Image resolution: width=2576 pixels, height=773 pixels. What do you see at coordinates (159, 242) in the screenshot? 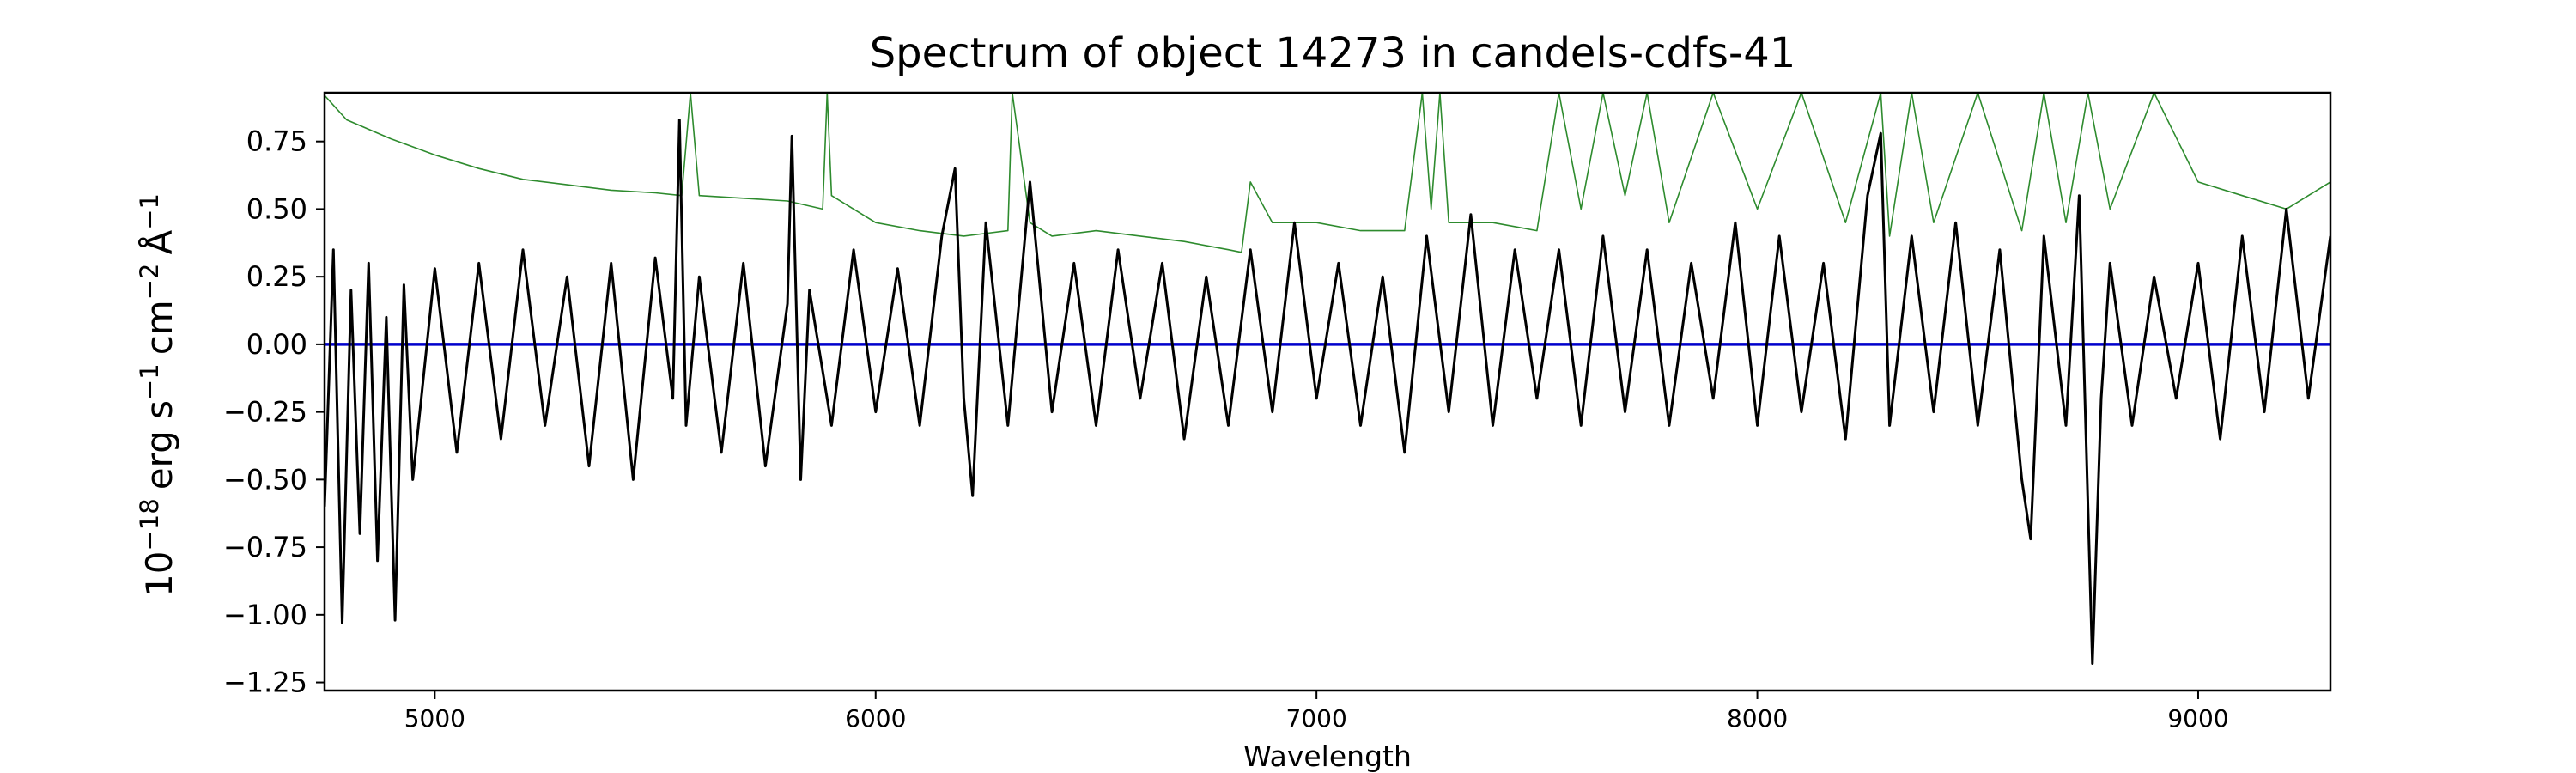
I see `y-label-unit-angstrom: Å` at bounding box center [159, 242].